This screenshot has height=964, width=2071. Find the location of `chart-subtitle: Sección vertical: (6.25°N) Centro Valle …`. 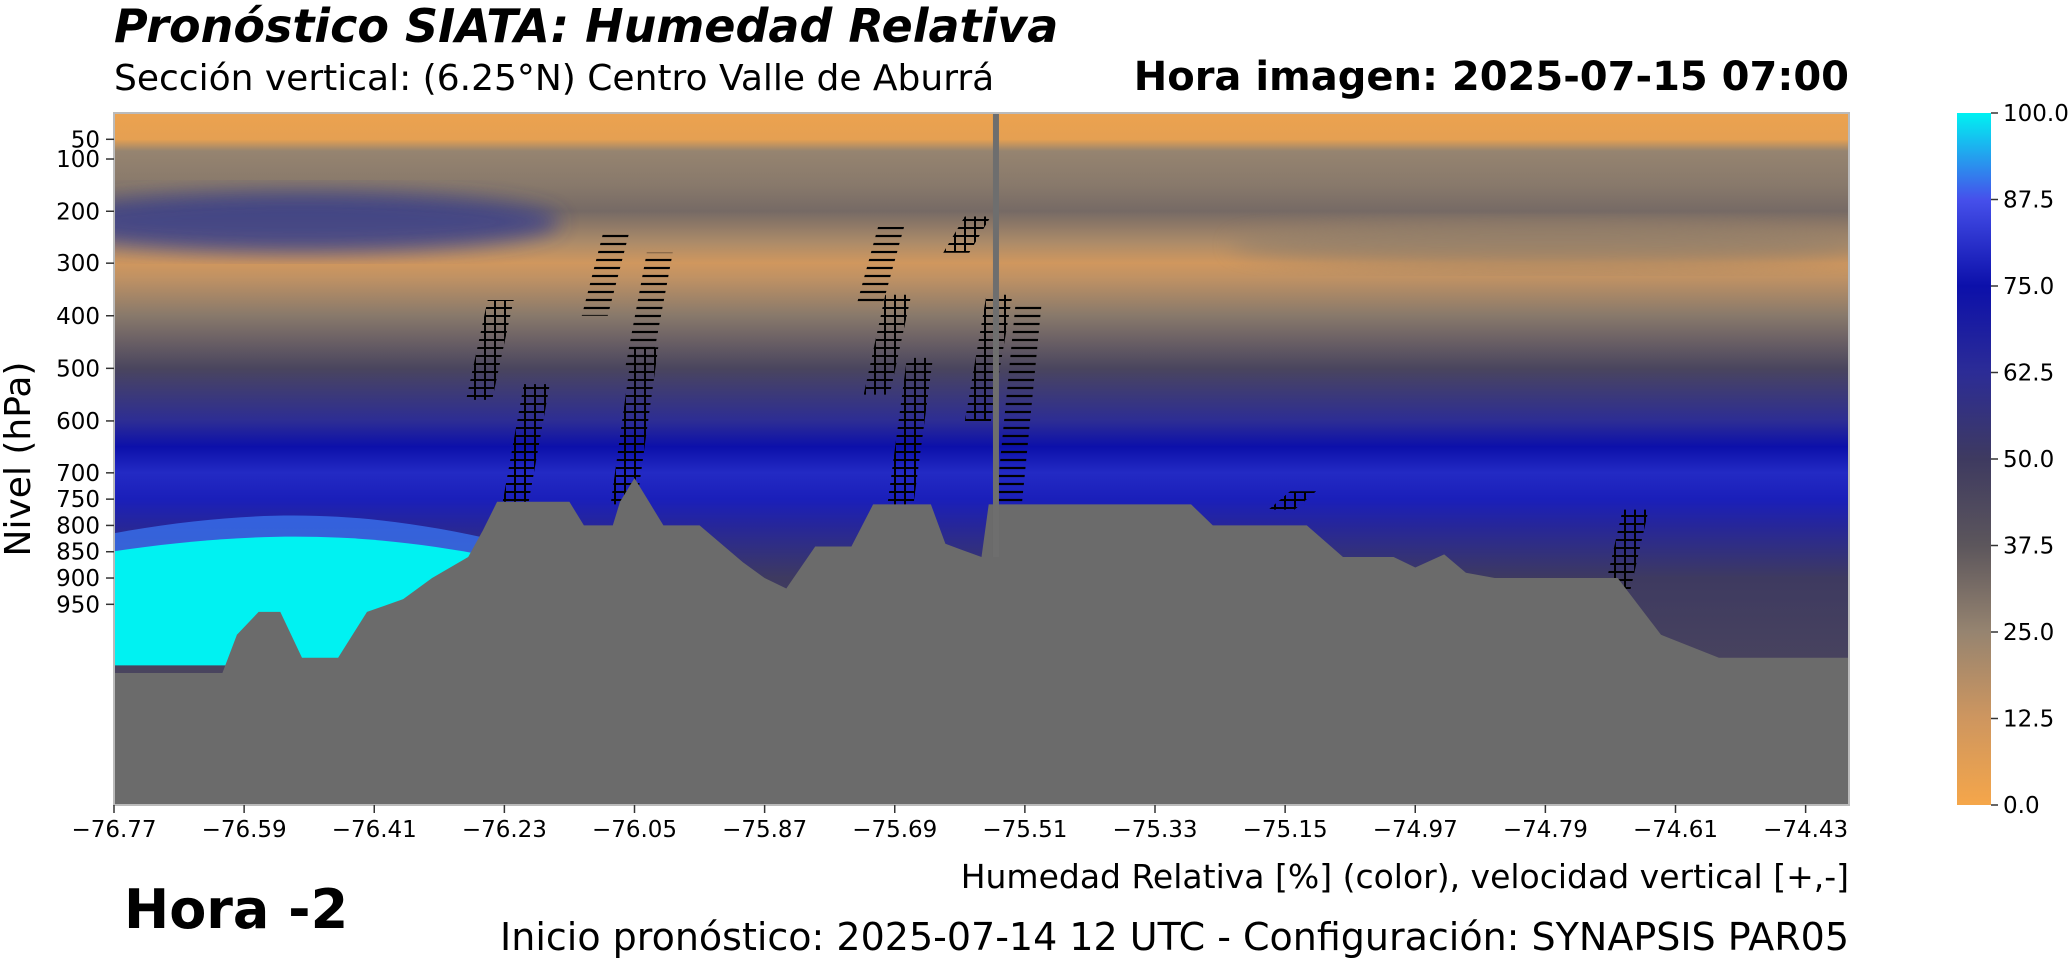

chart-subtitle: Sección vertical: (6.25°N) Centro Valle … is located at coordinates (554, 78).